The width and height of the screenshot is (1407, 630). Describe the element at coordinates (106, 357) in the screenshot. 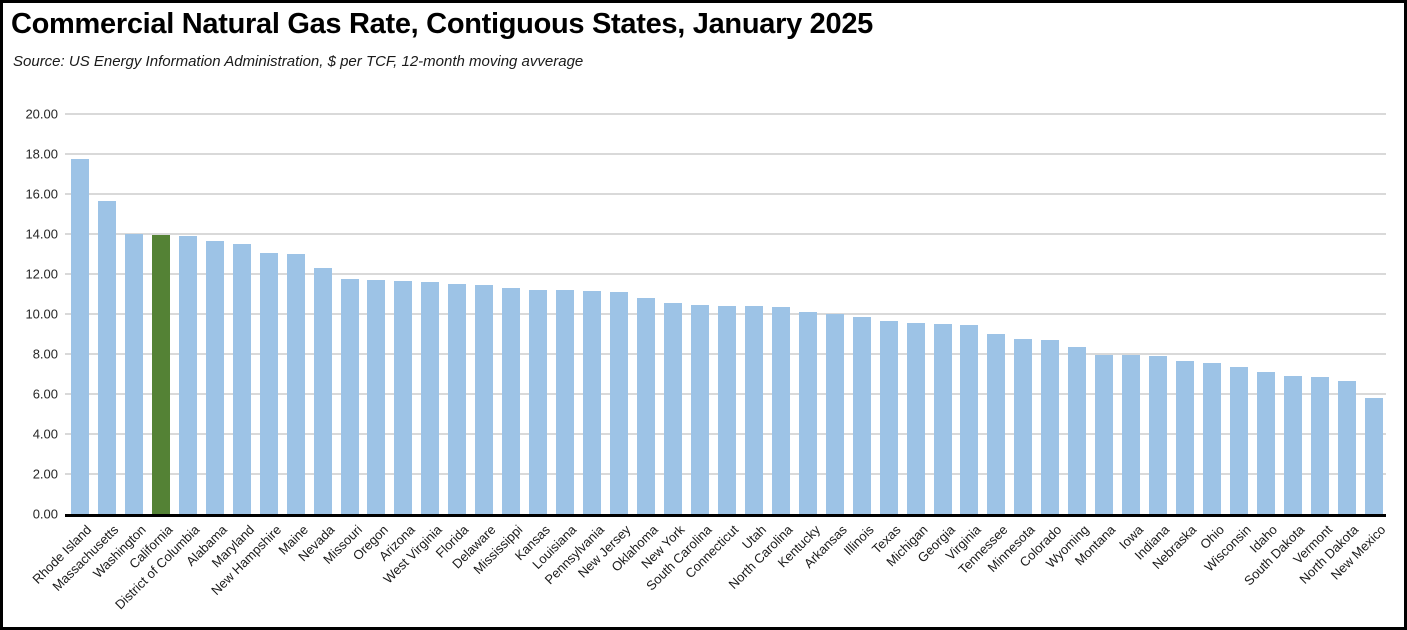

I see `bar-massachusetts` at that location.